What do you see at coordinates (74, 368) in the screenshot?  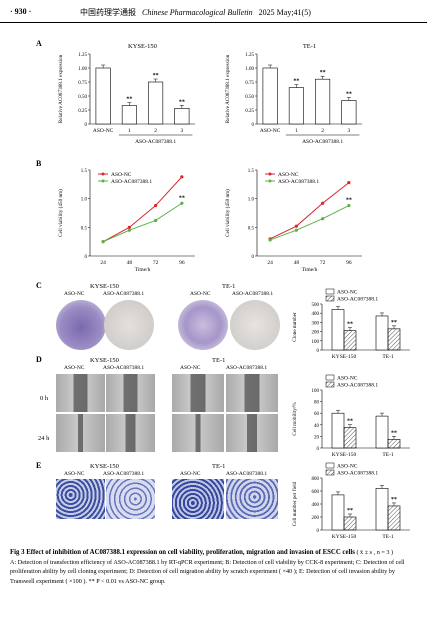 I see `d-group-nc-1: ASO-NC` at bounding box center [74, 368].